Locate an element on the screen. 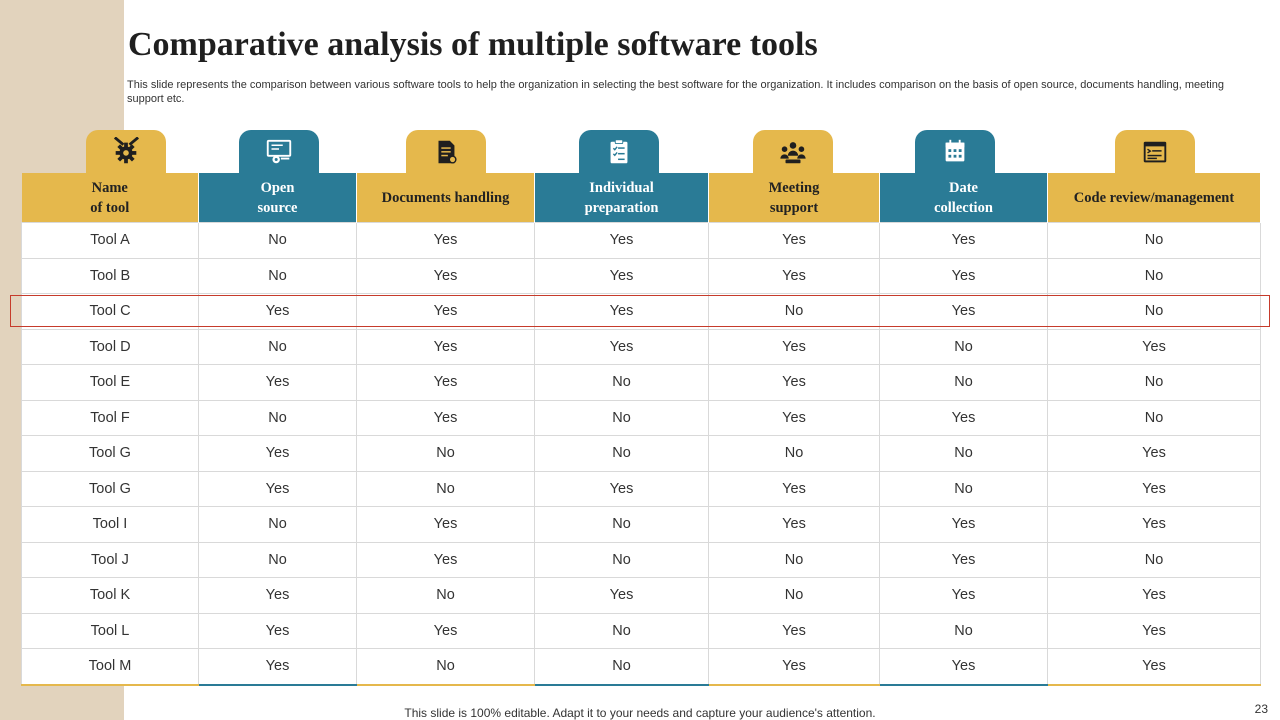 The width and height of the screenshot is (1280, 720). tool-name-cell: Tool E is located at coordinates (110, 382).